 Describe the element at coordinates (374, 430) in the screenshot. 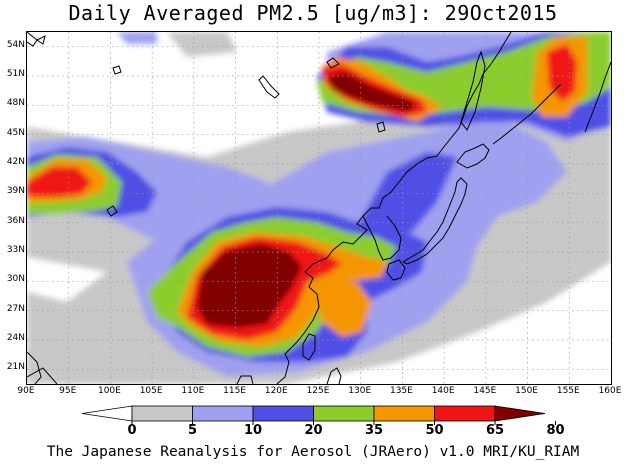

I see `colorbar-tick-label: 35` at that location.